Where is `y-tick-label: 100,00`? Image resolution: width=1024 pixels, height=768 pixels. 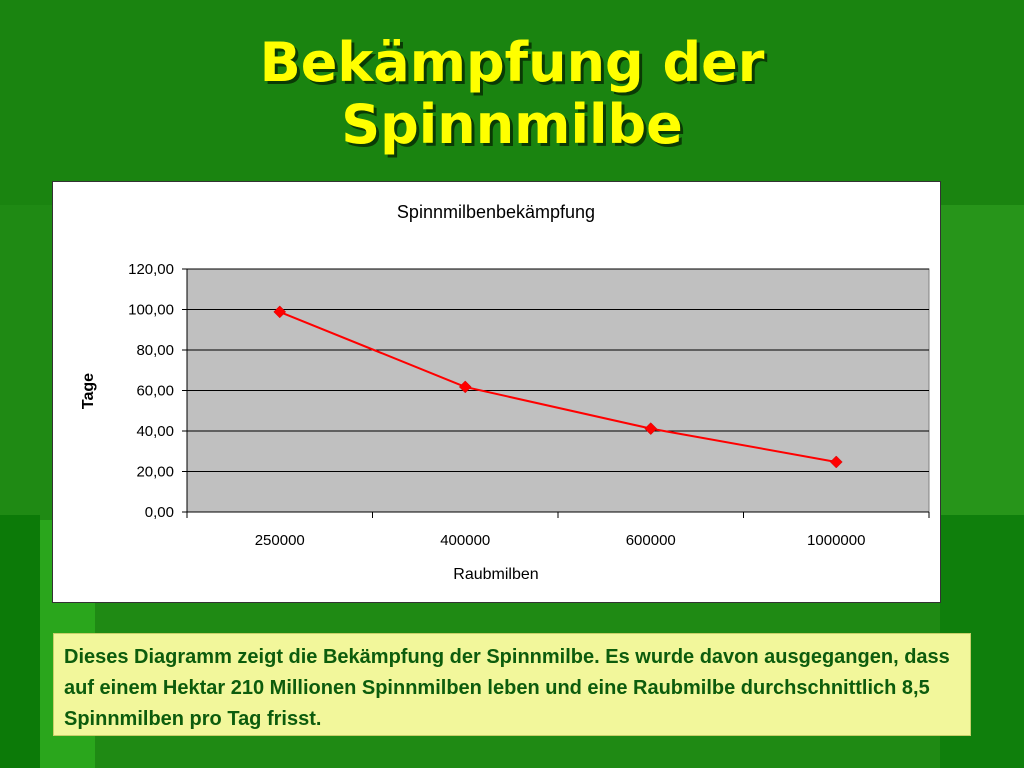 y-tick-label: 100,00 is located at coordinates (151, 310).